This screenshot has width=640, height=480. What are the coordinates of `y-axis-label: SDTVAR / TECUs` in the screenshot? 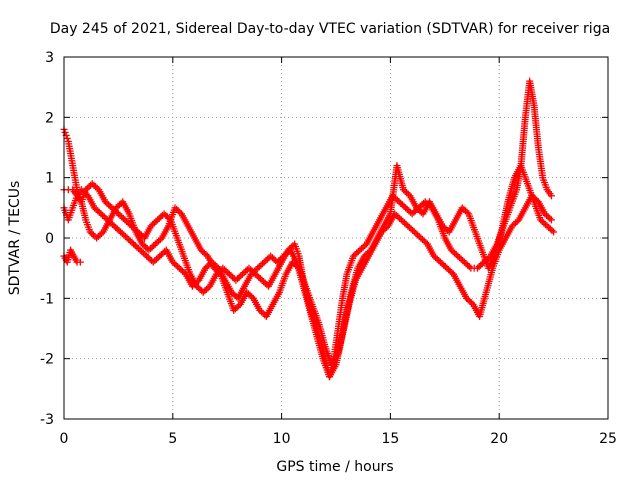 It's located at (15, 238).